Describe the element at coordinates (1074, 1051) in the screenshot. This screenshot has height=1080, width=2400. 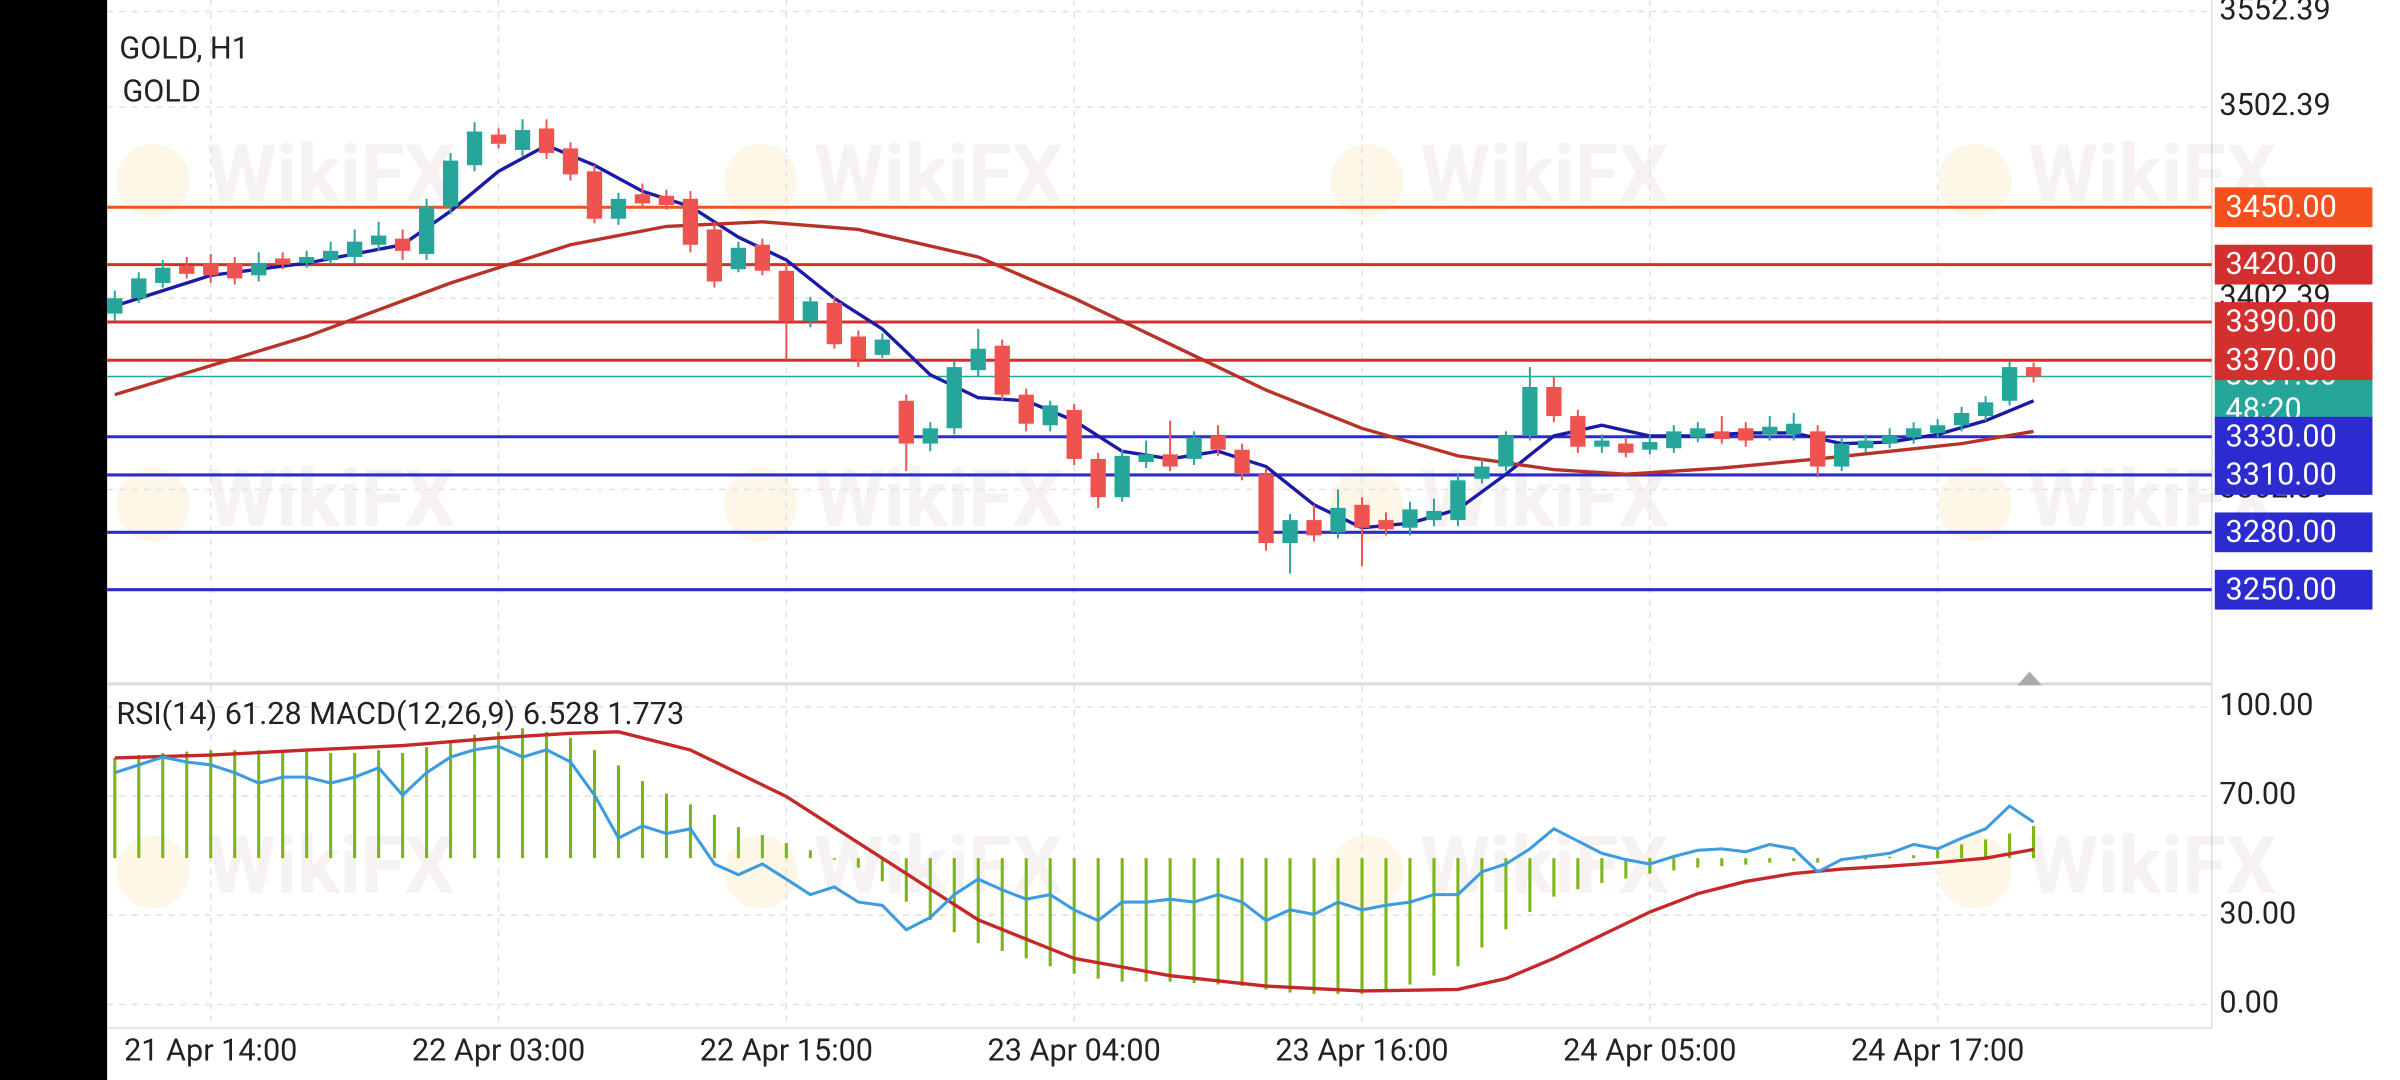
I see `x-tick-label: 23 Apr 04:00` at that location.